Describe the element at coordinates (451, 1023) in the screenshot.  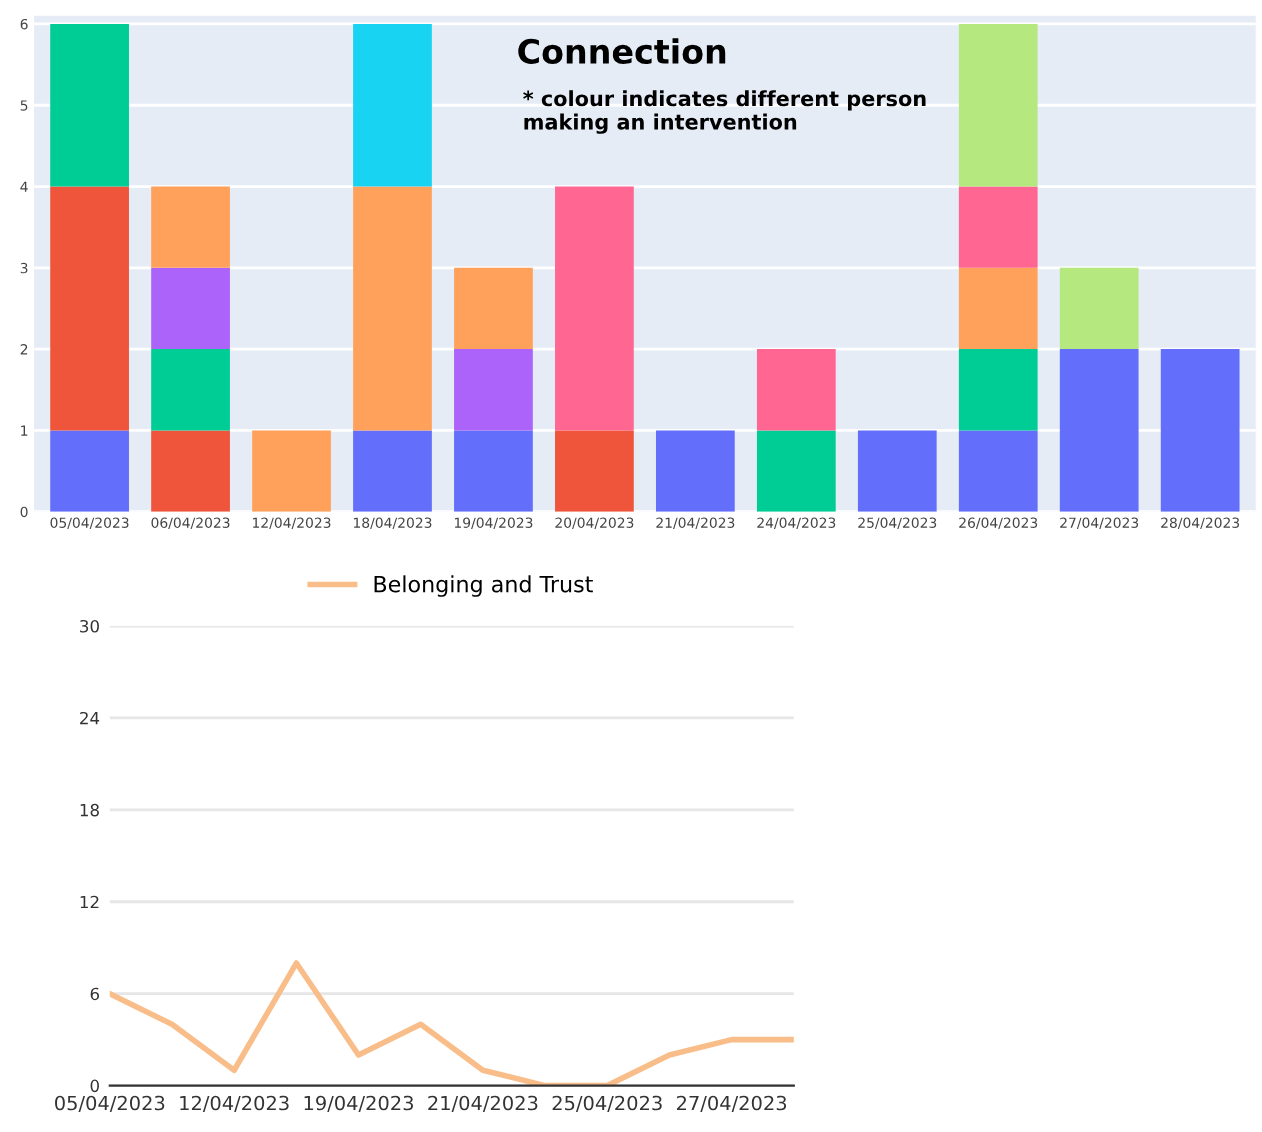
I see `line-series` at that location.